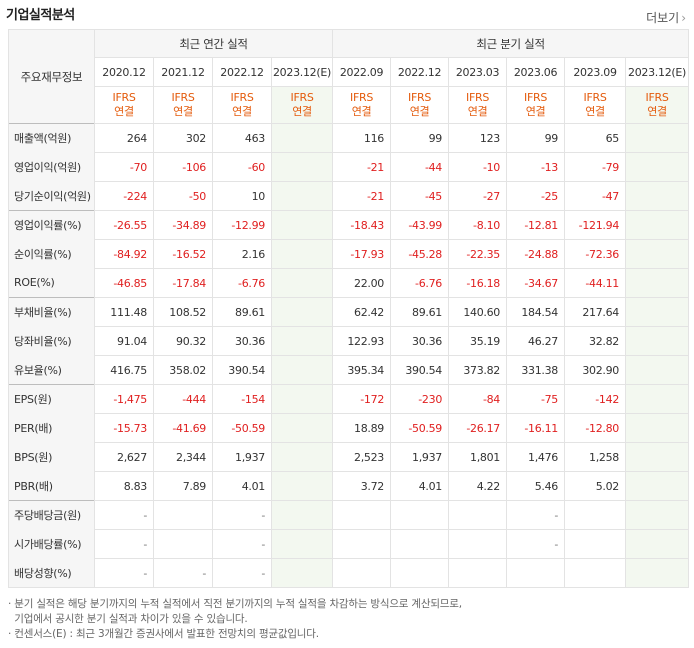 This screenshot has width=694, height=648. Describe the element at coordinates (51, 167) in the screenshot. I see `row-label: 영업이익(억원)` at that location.